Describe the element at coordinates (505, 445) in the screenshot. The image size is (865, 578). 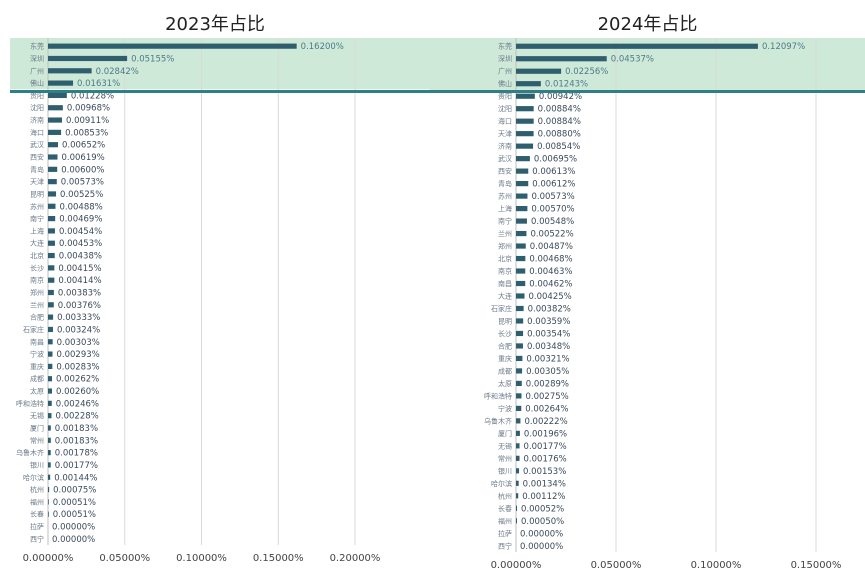
I see `category-label: 无锡` at that location.